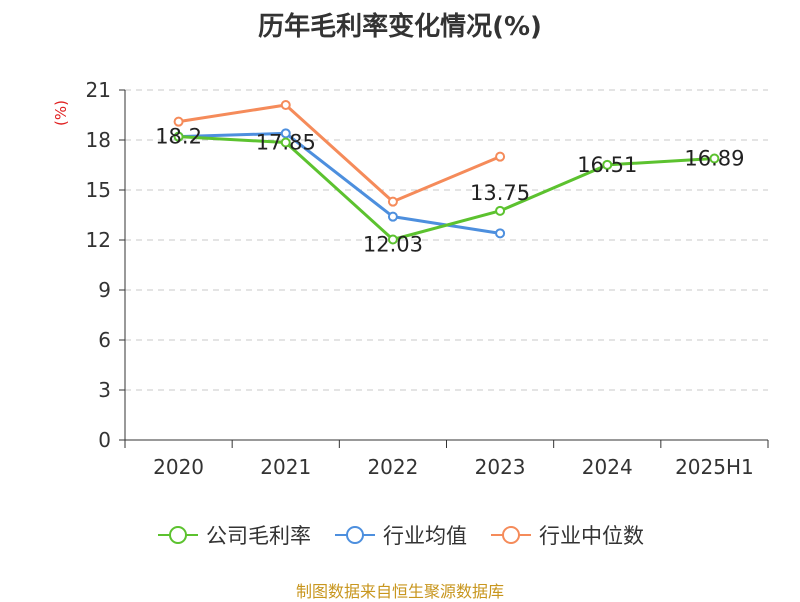  I want to click on legend-item-industry-median: 行业中位数, so click(566, 535).